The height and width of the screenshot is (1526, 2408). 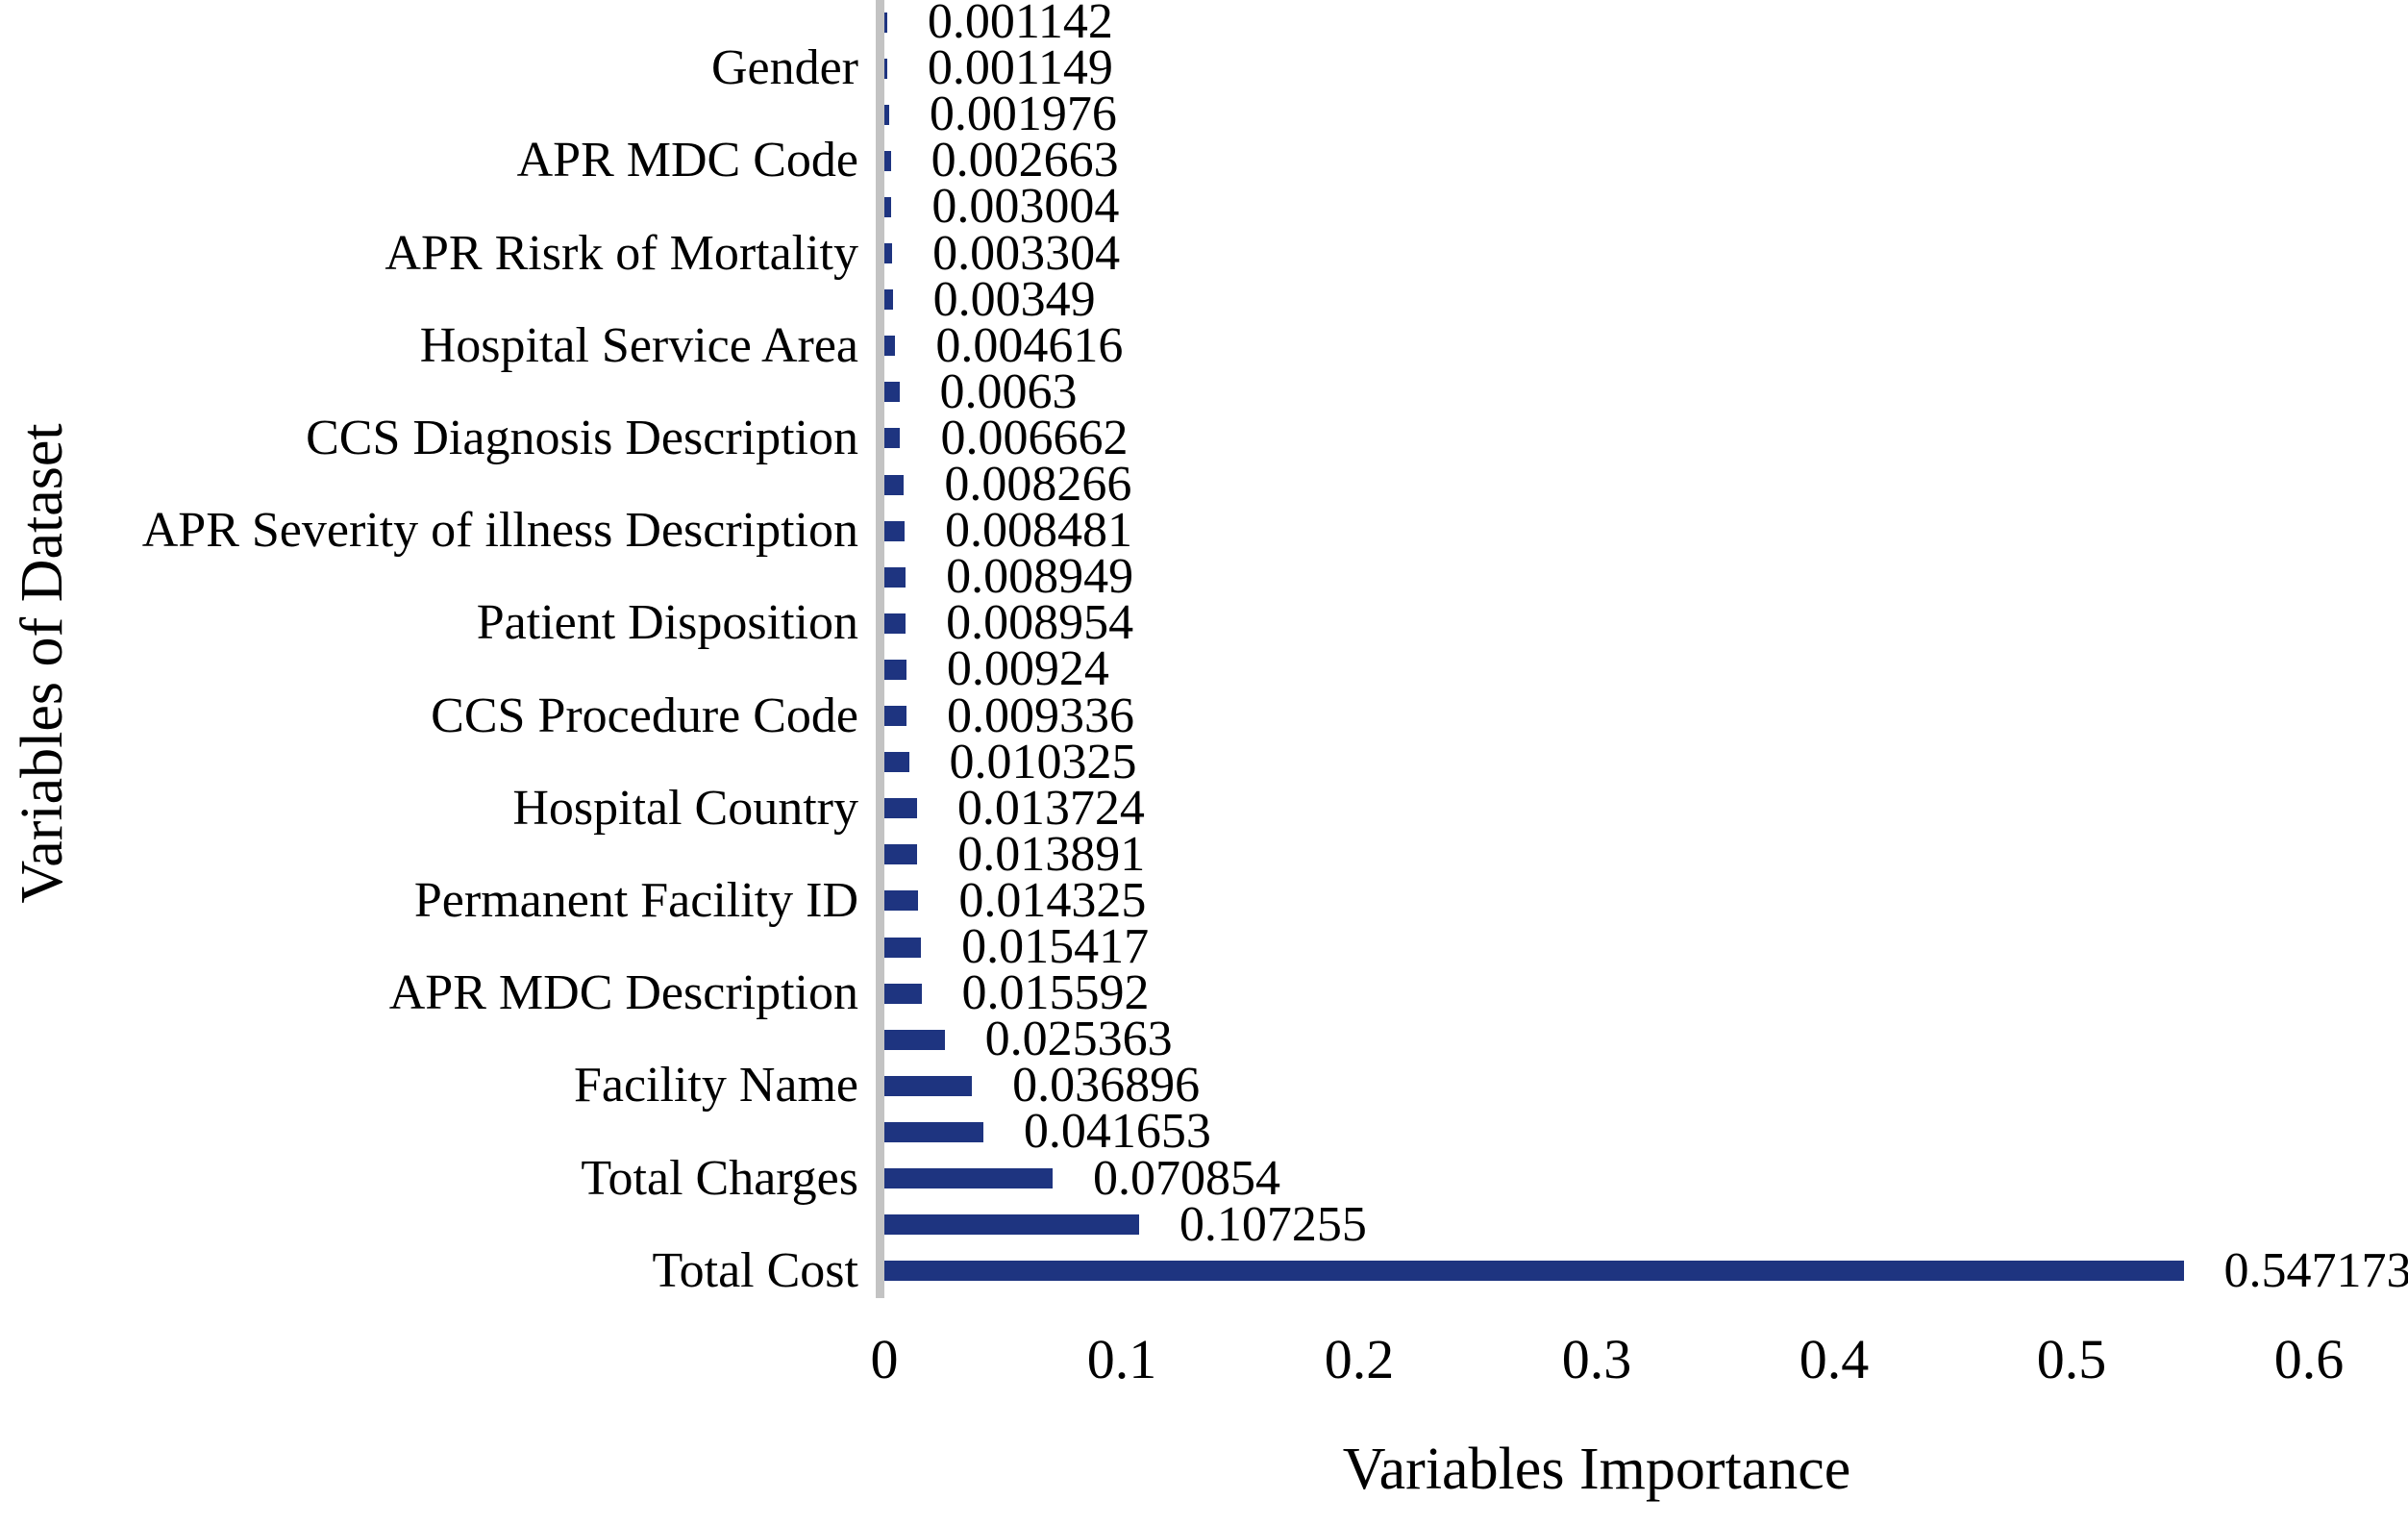 I want to click on x-tick-label: 0.3, so click(x=1596, y=1359).